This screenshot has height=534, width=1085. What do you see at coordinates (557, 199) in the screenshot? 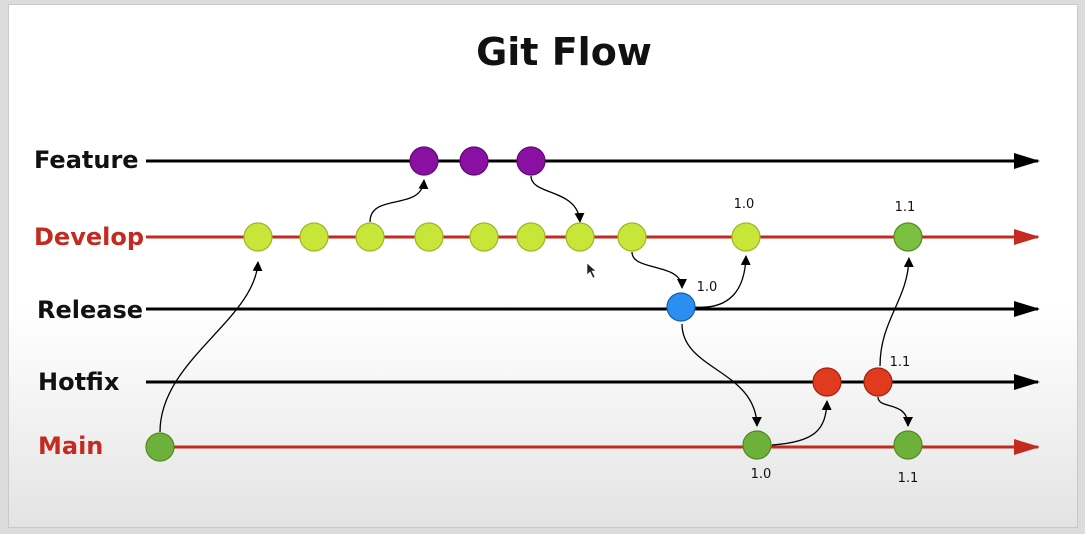
I see `connector-feature-to-develop` at bounding box center [557, 199].